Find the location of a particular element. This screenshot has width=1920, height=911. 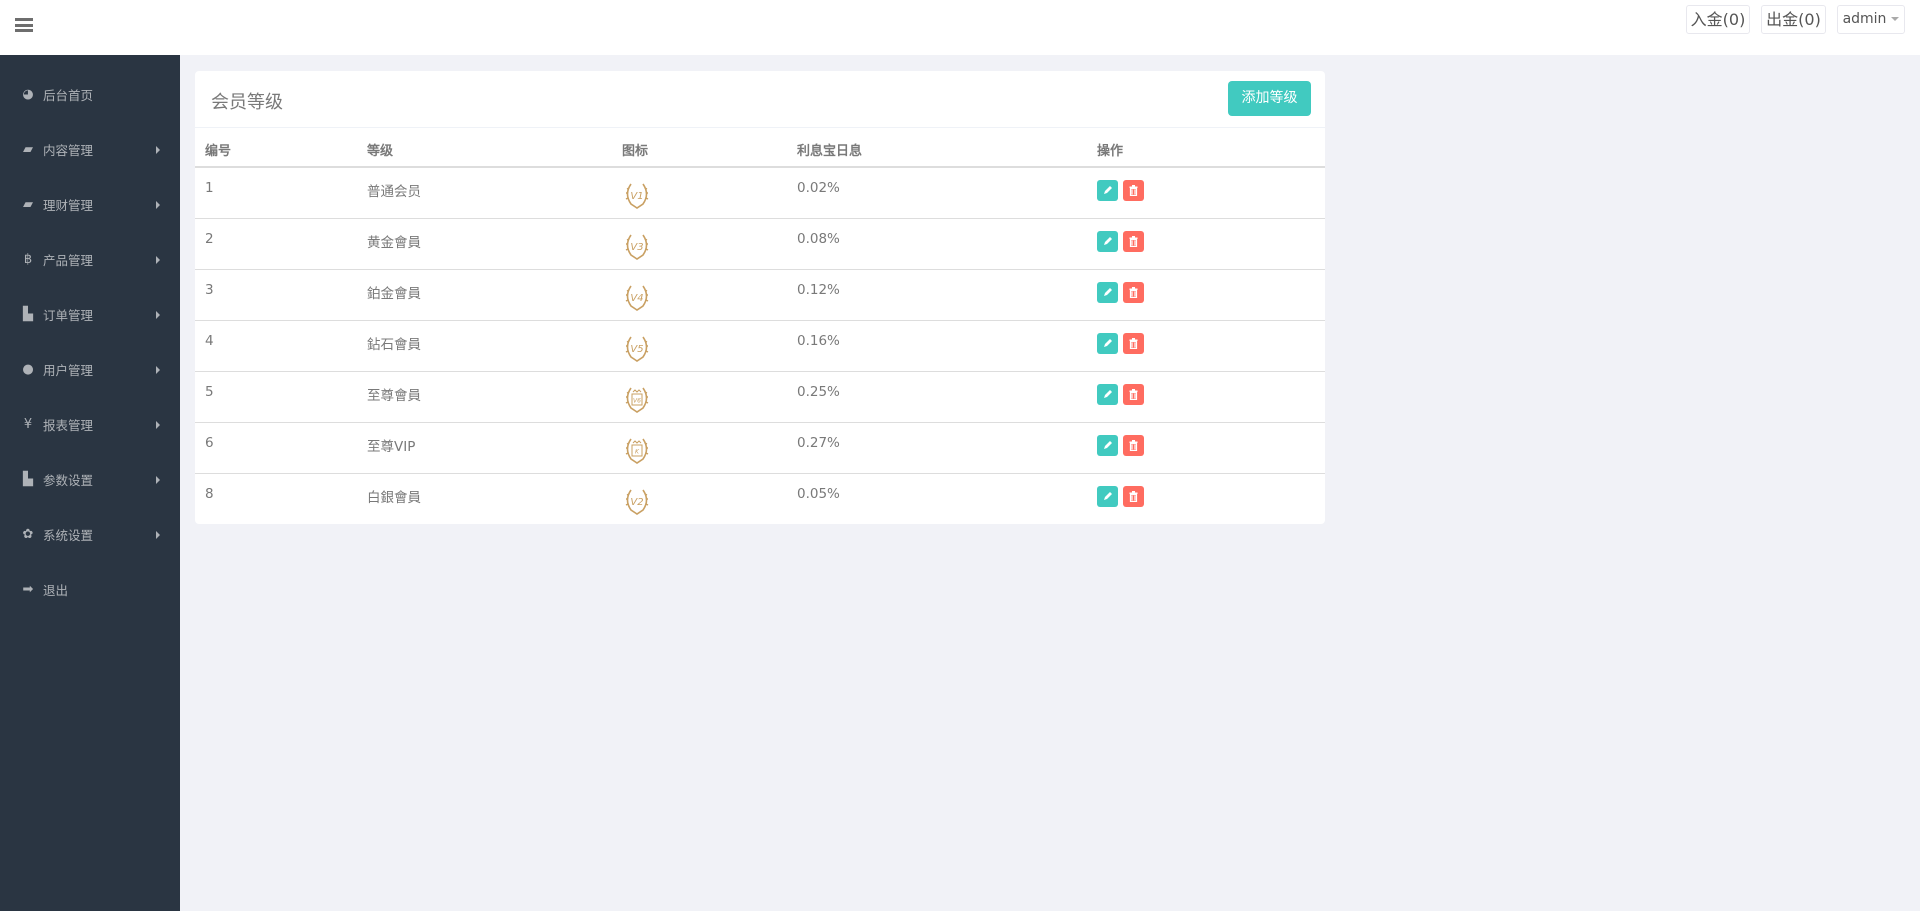

table-row: 1 普通会员 V1 0.02% is located at coordinates (760, 193).